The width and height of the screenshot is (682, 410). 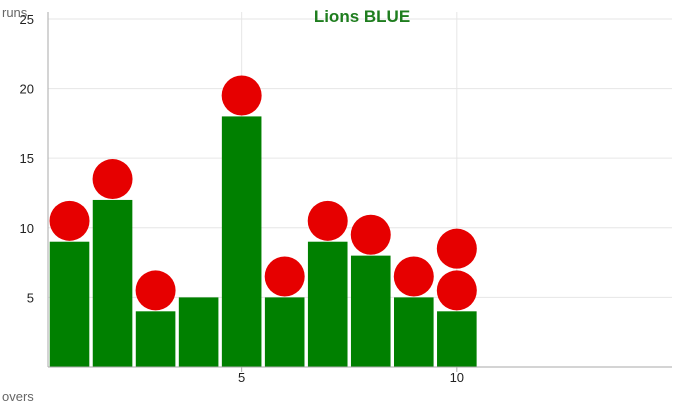 I want to click on y-tick-labels: 5 10 15 20 25, so click(x=27, y=158).